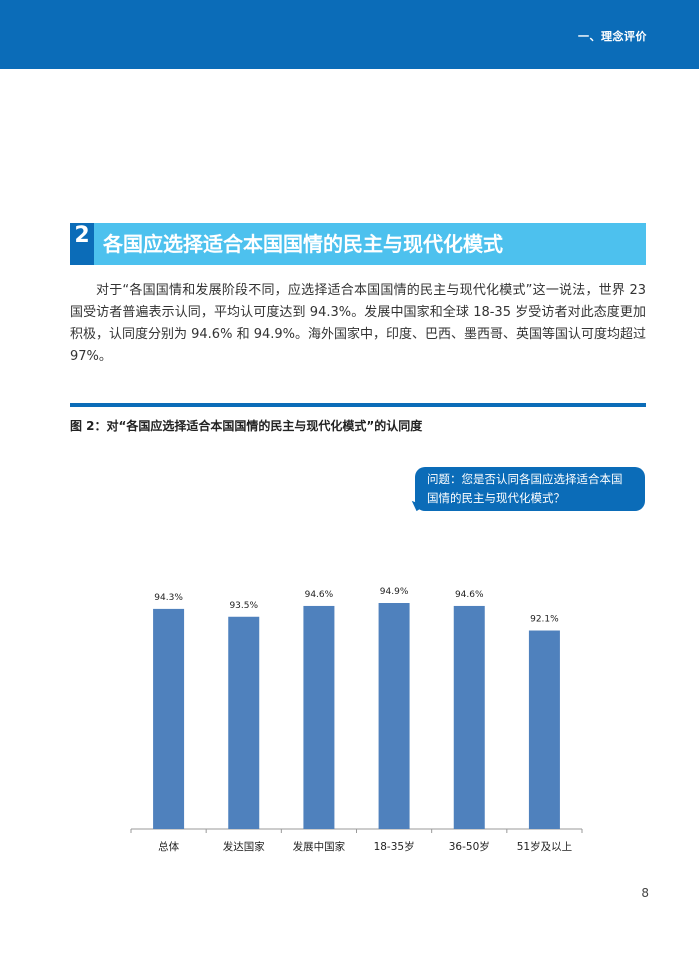 The width and height of the screenshot is (699, 963). What do you see at coordinates (244, 846) in the screenshot?
I see `x-tick-label: 发达国家` at bounding box center [244, 846].